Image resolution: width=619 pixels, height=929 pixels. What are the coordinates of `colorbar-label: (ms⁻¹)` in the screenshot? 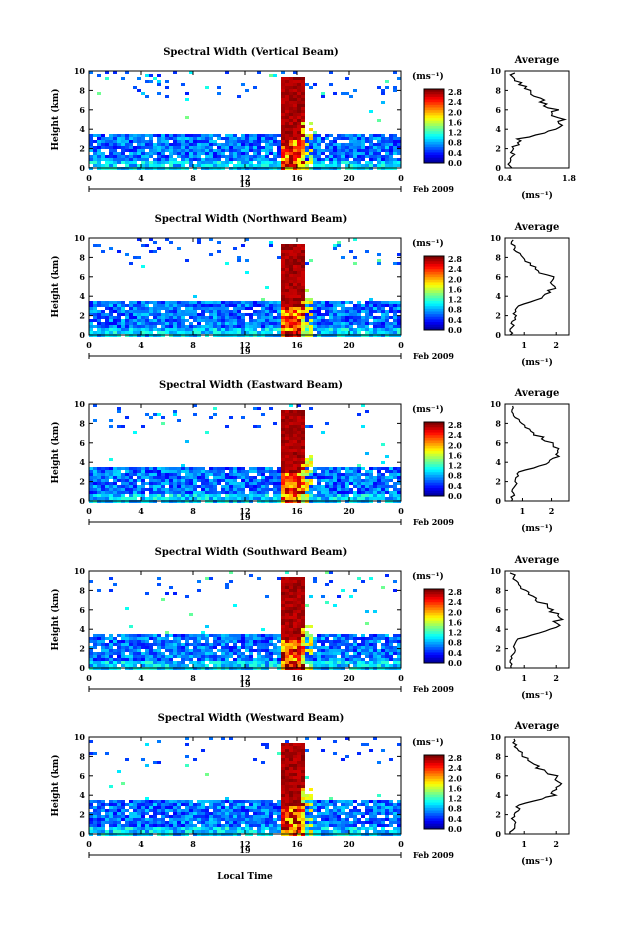 It's located at (428, 76).